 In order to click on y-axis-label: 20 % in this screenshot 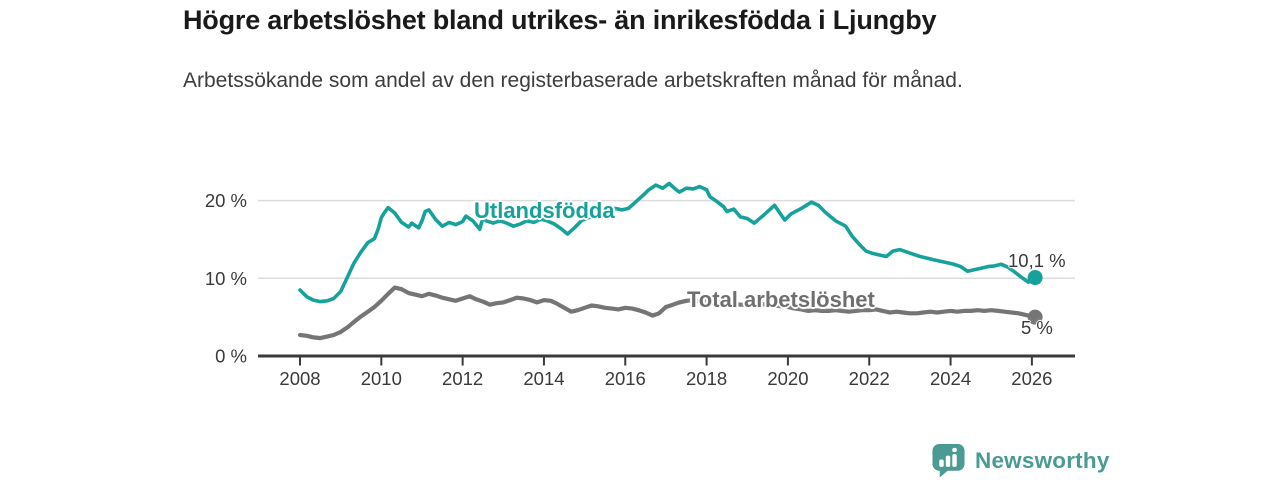, I will do `click(226, 200)`.